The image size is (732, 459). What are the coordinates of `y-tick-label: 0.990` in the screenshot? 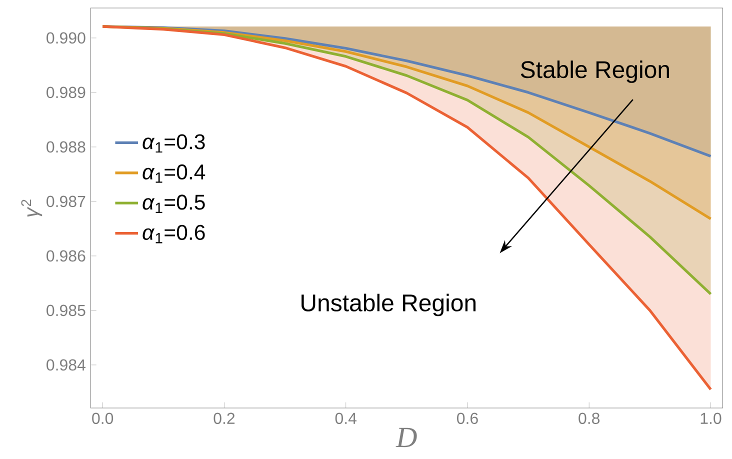 It's located at (66, 38).